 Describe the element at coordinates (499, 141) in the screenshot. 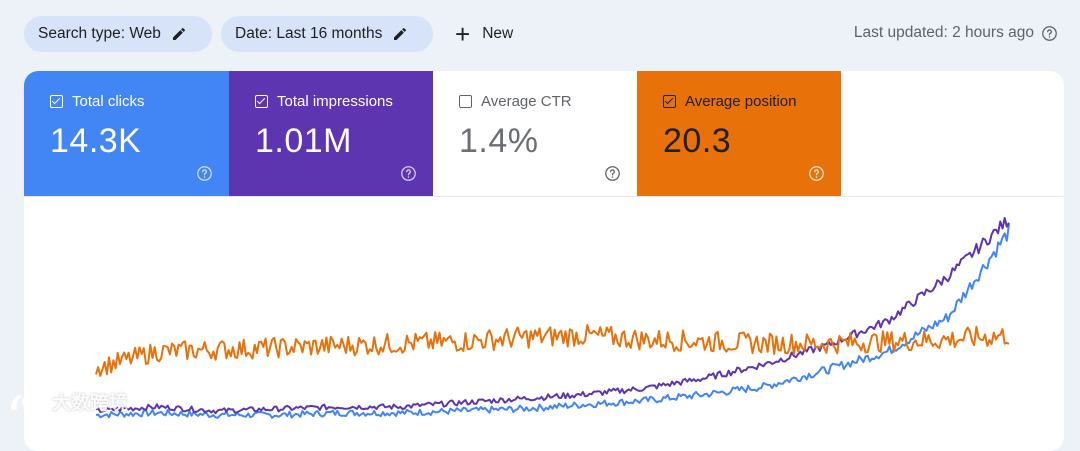

I see `metric-value: 1.4%` at that location.